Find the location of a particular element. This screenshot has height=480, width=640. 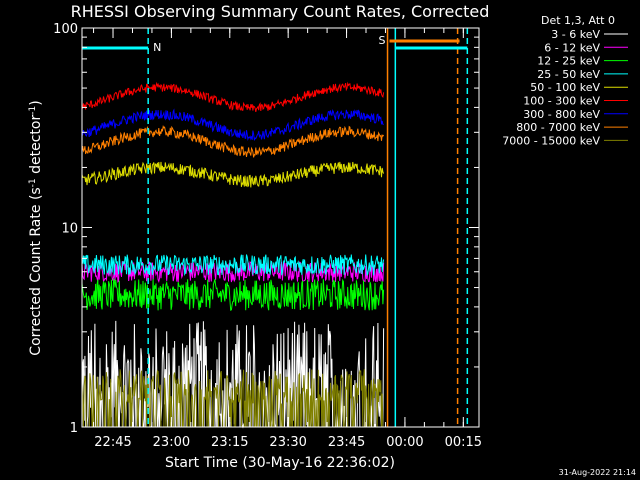

night-marker-label: N is located at coordinates (157, 47).